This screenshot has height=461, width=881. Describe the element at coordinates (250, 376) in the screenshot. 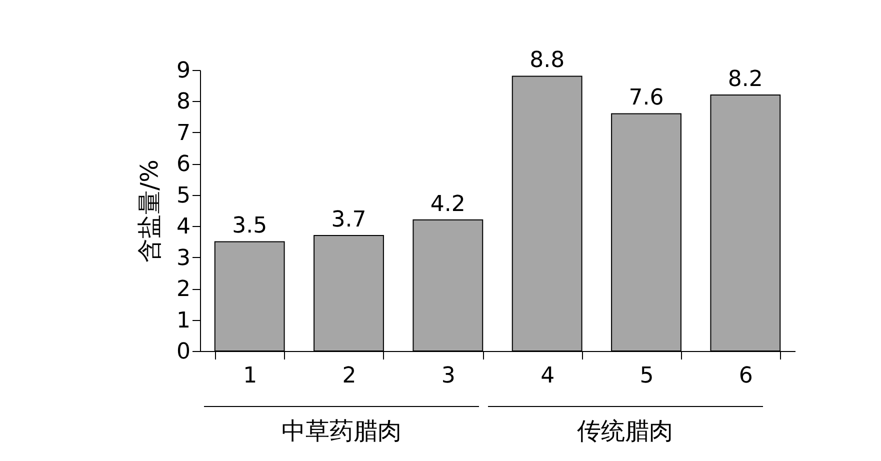

I see `x-tick-label: 1` at that location.